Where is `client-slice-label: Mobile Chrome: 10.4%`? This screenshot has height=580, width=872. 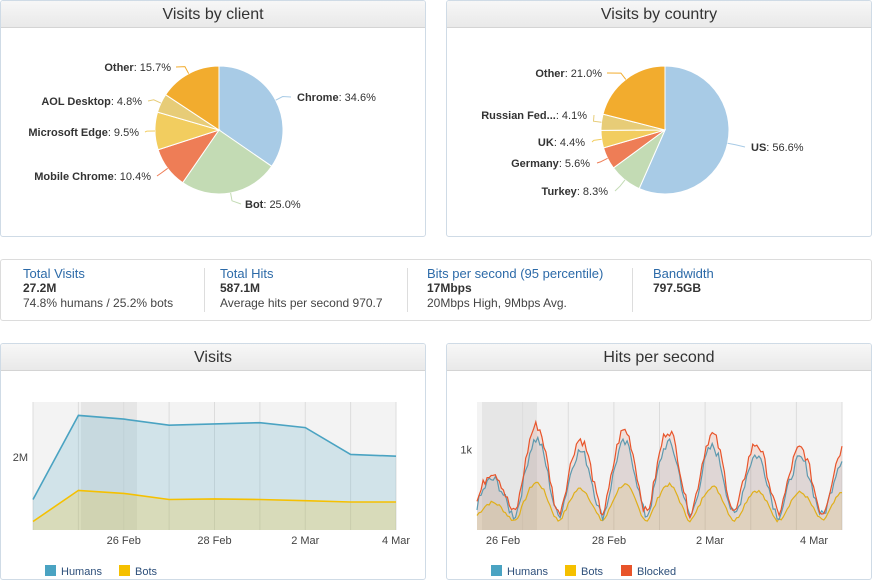 client-slice-label: Mobile Chrome: 10.4% is located at coordinates (92, 177).